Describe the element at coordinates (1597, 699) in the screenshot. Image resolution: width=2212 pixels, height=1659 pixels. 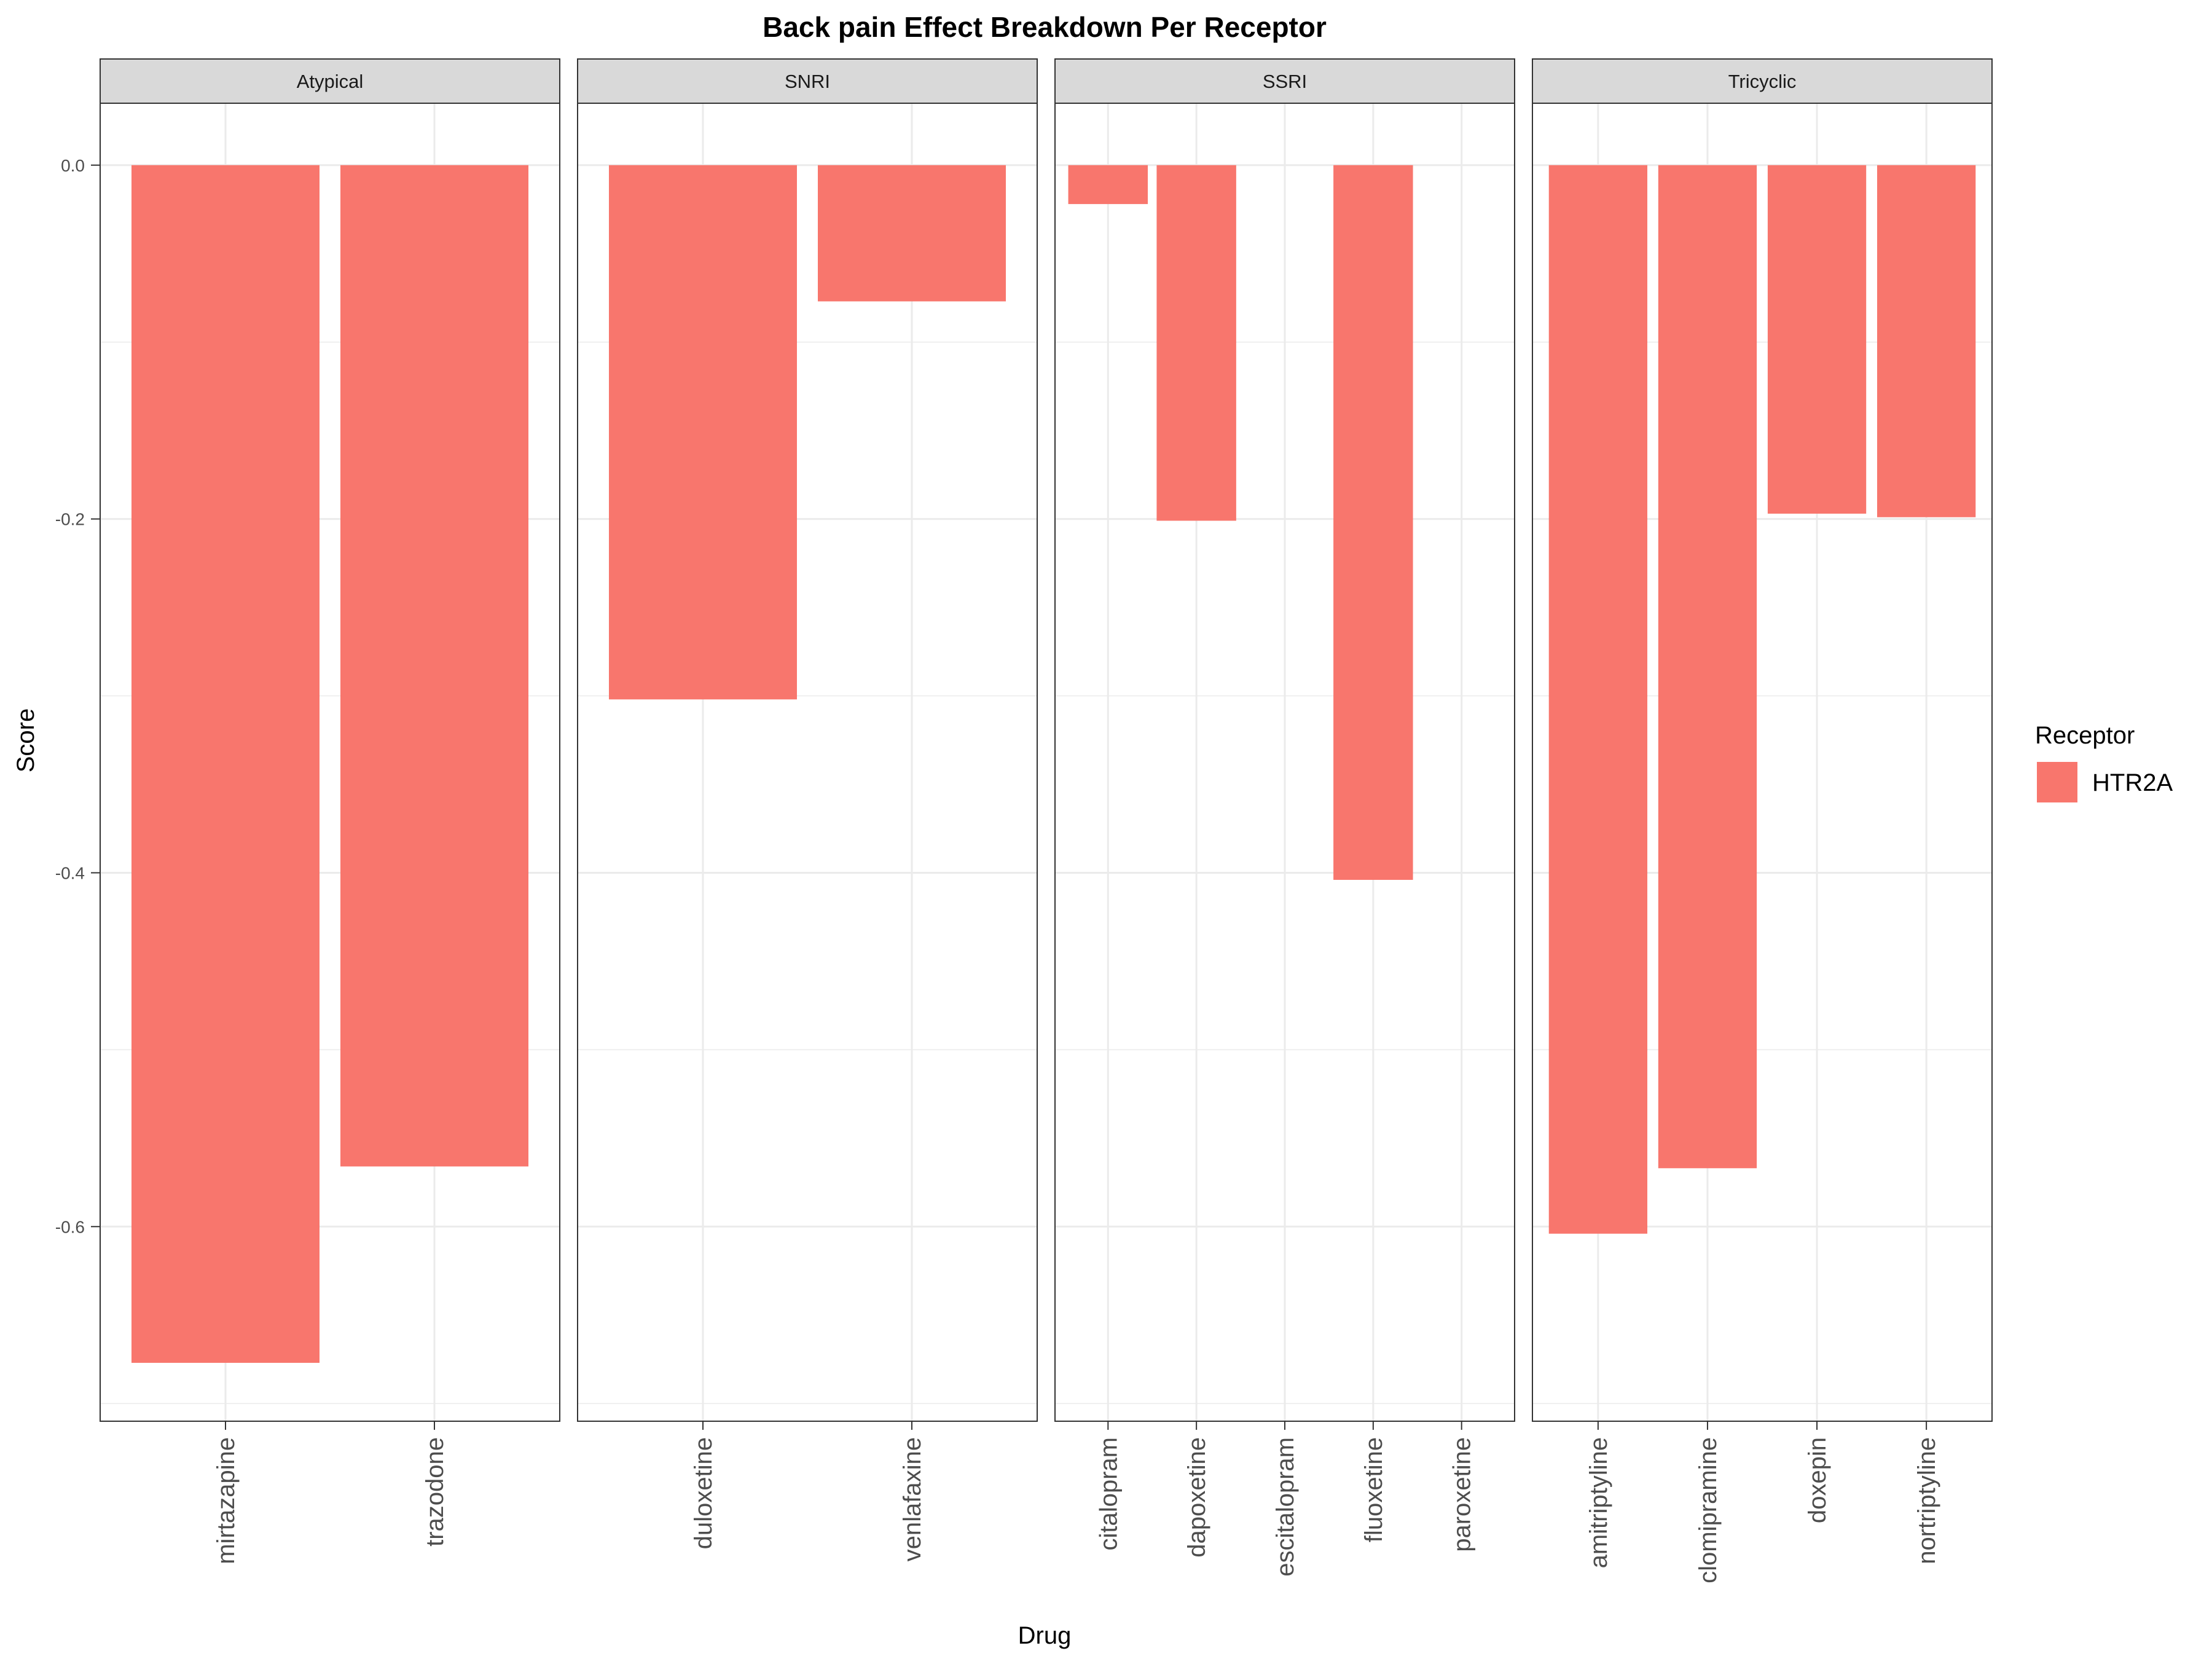
I see `bar-amitriptyline` at that location.